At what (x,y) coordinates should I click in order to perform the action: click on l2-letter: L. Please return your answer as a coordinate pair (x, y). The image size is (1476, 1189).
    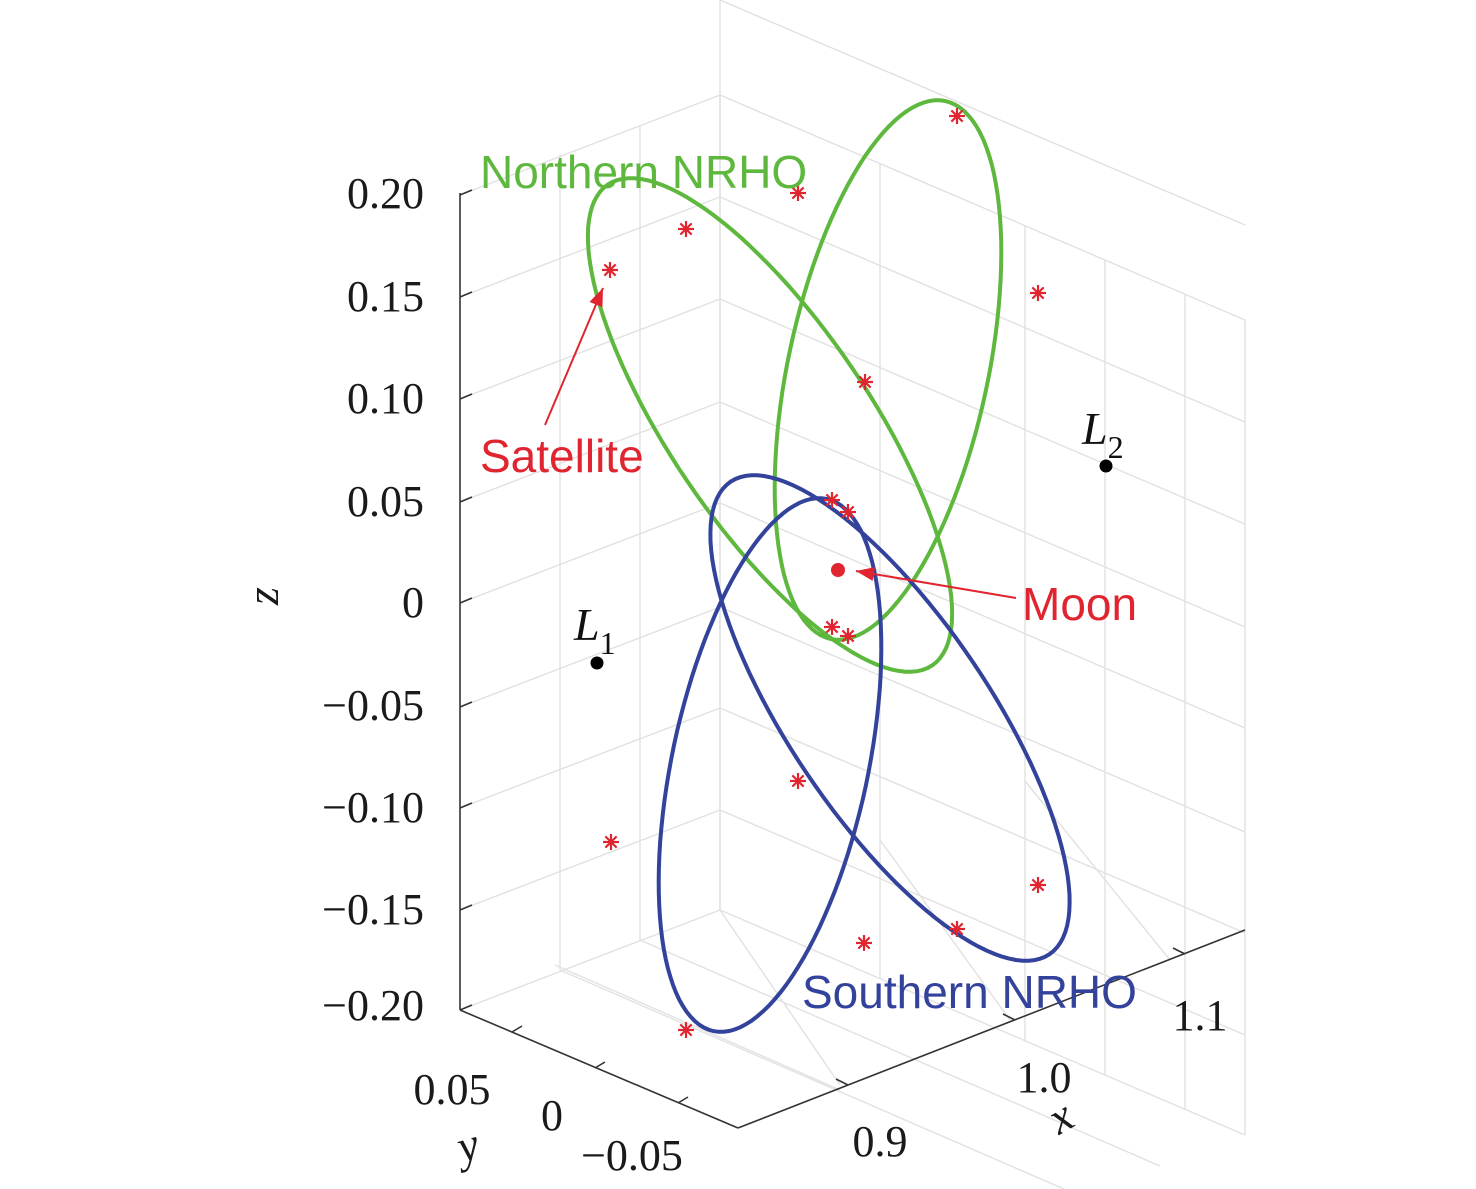
    Looking at the image, I should click on (1094, 428).